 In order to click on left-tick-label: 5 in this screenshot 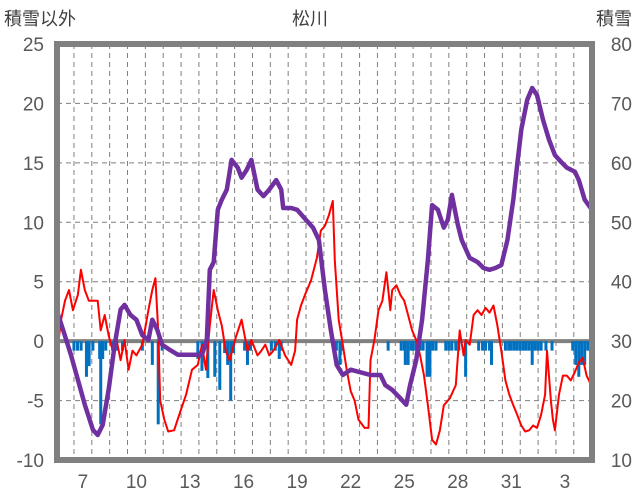, I will do `click(38, 283)`.